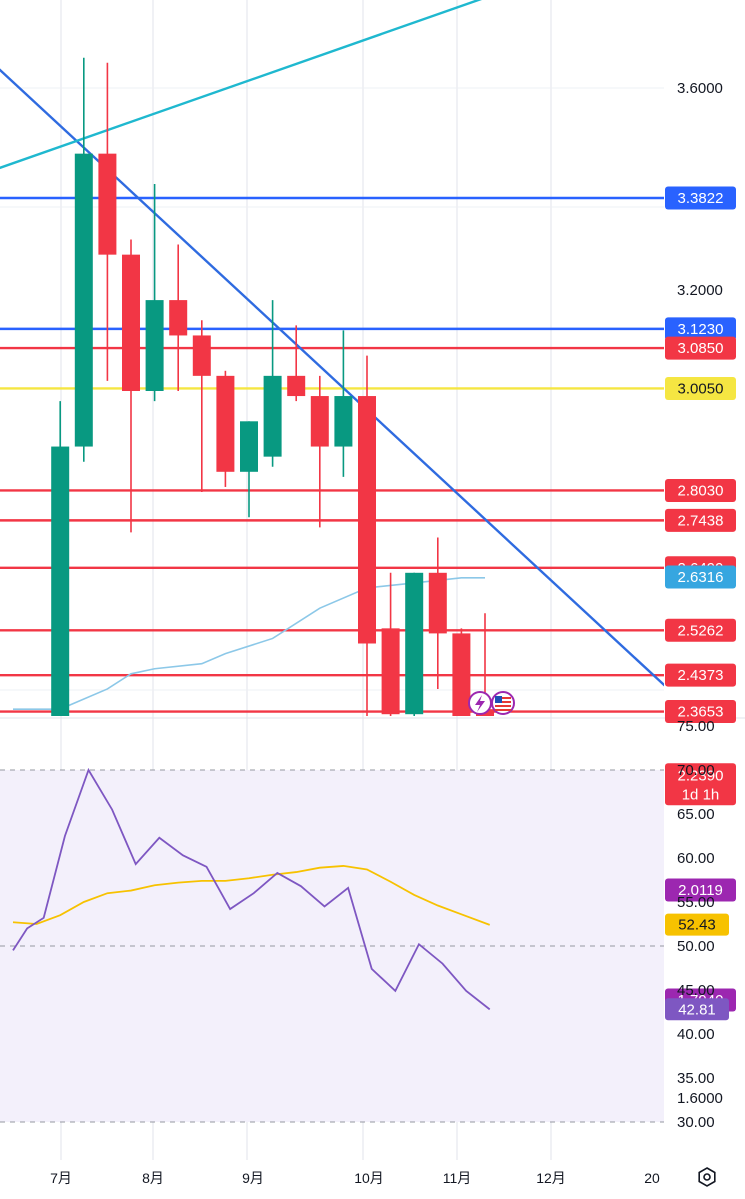 The height and width of the screenshot is (1199, 745). I want to click on price-badge: 3.1230, so click(700, 329).